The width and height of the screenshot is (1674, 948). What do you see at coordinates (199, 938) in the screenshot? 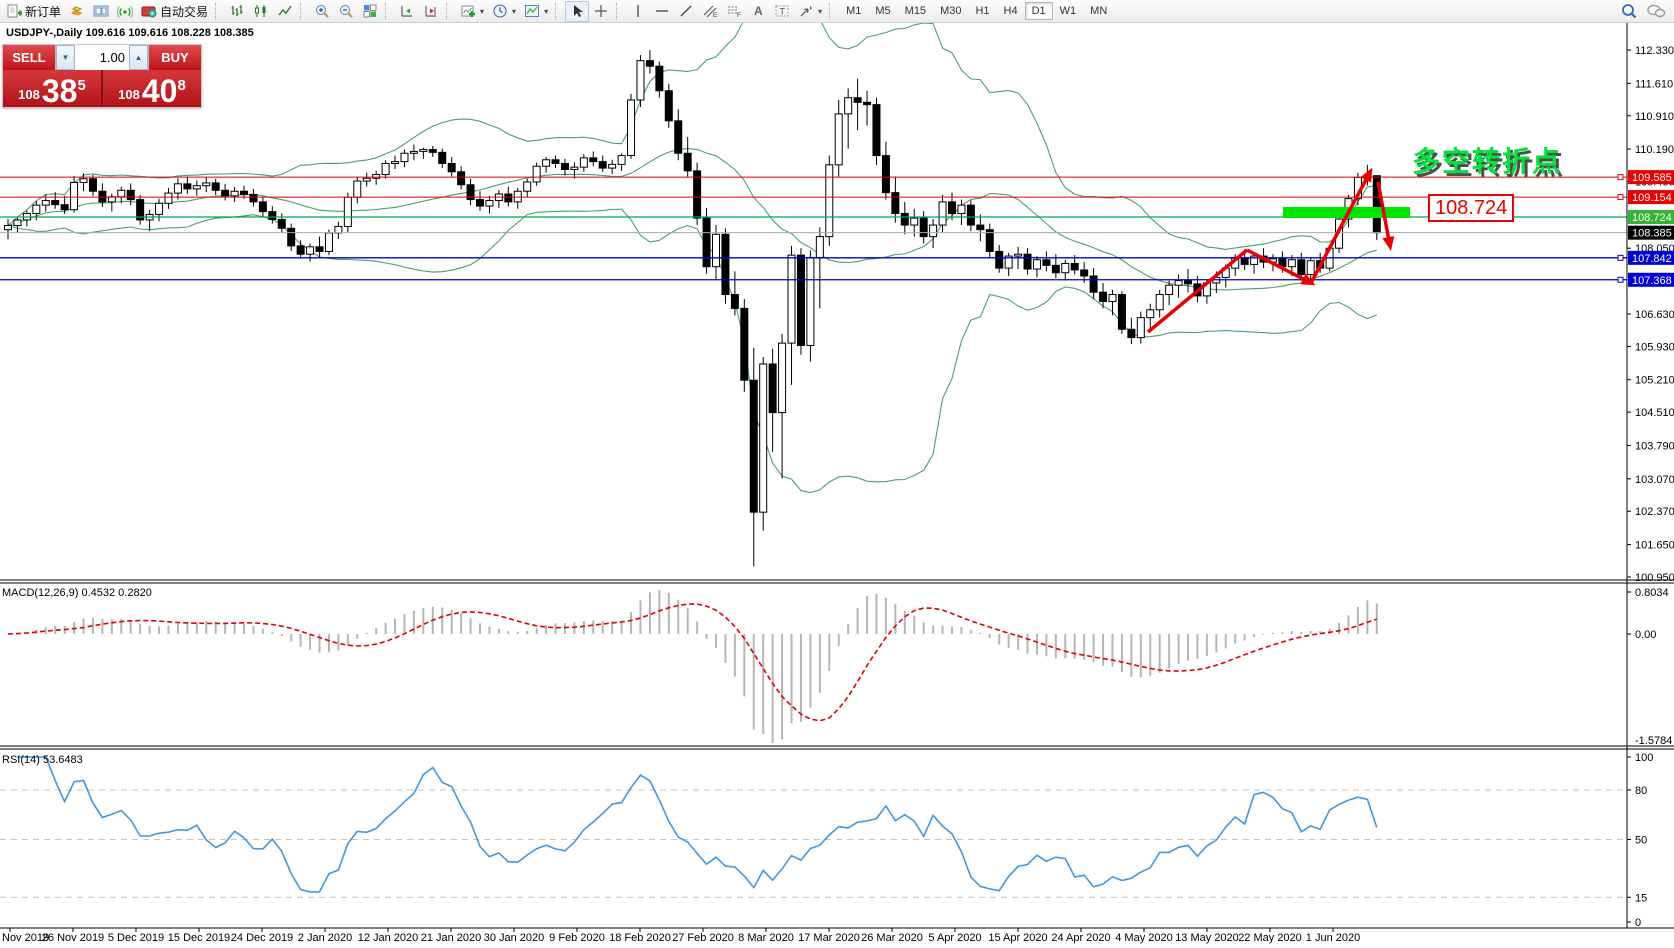
I see `svg-text: 15 Dec 2019` at bounding box center [199, 938].